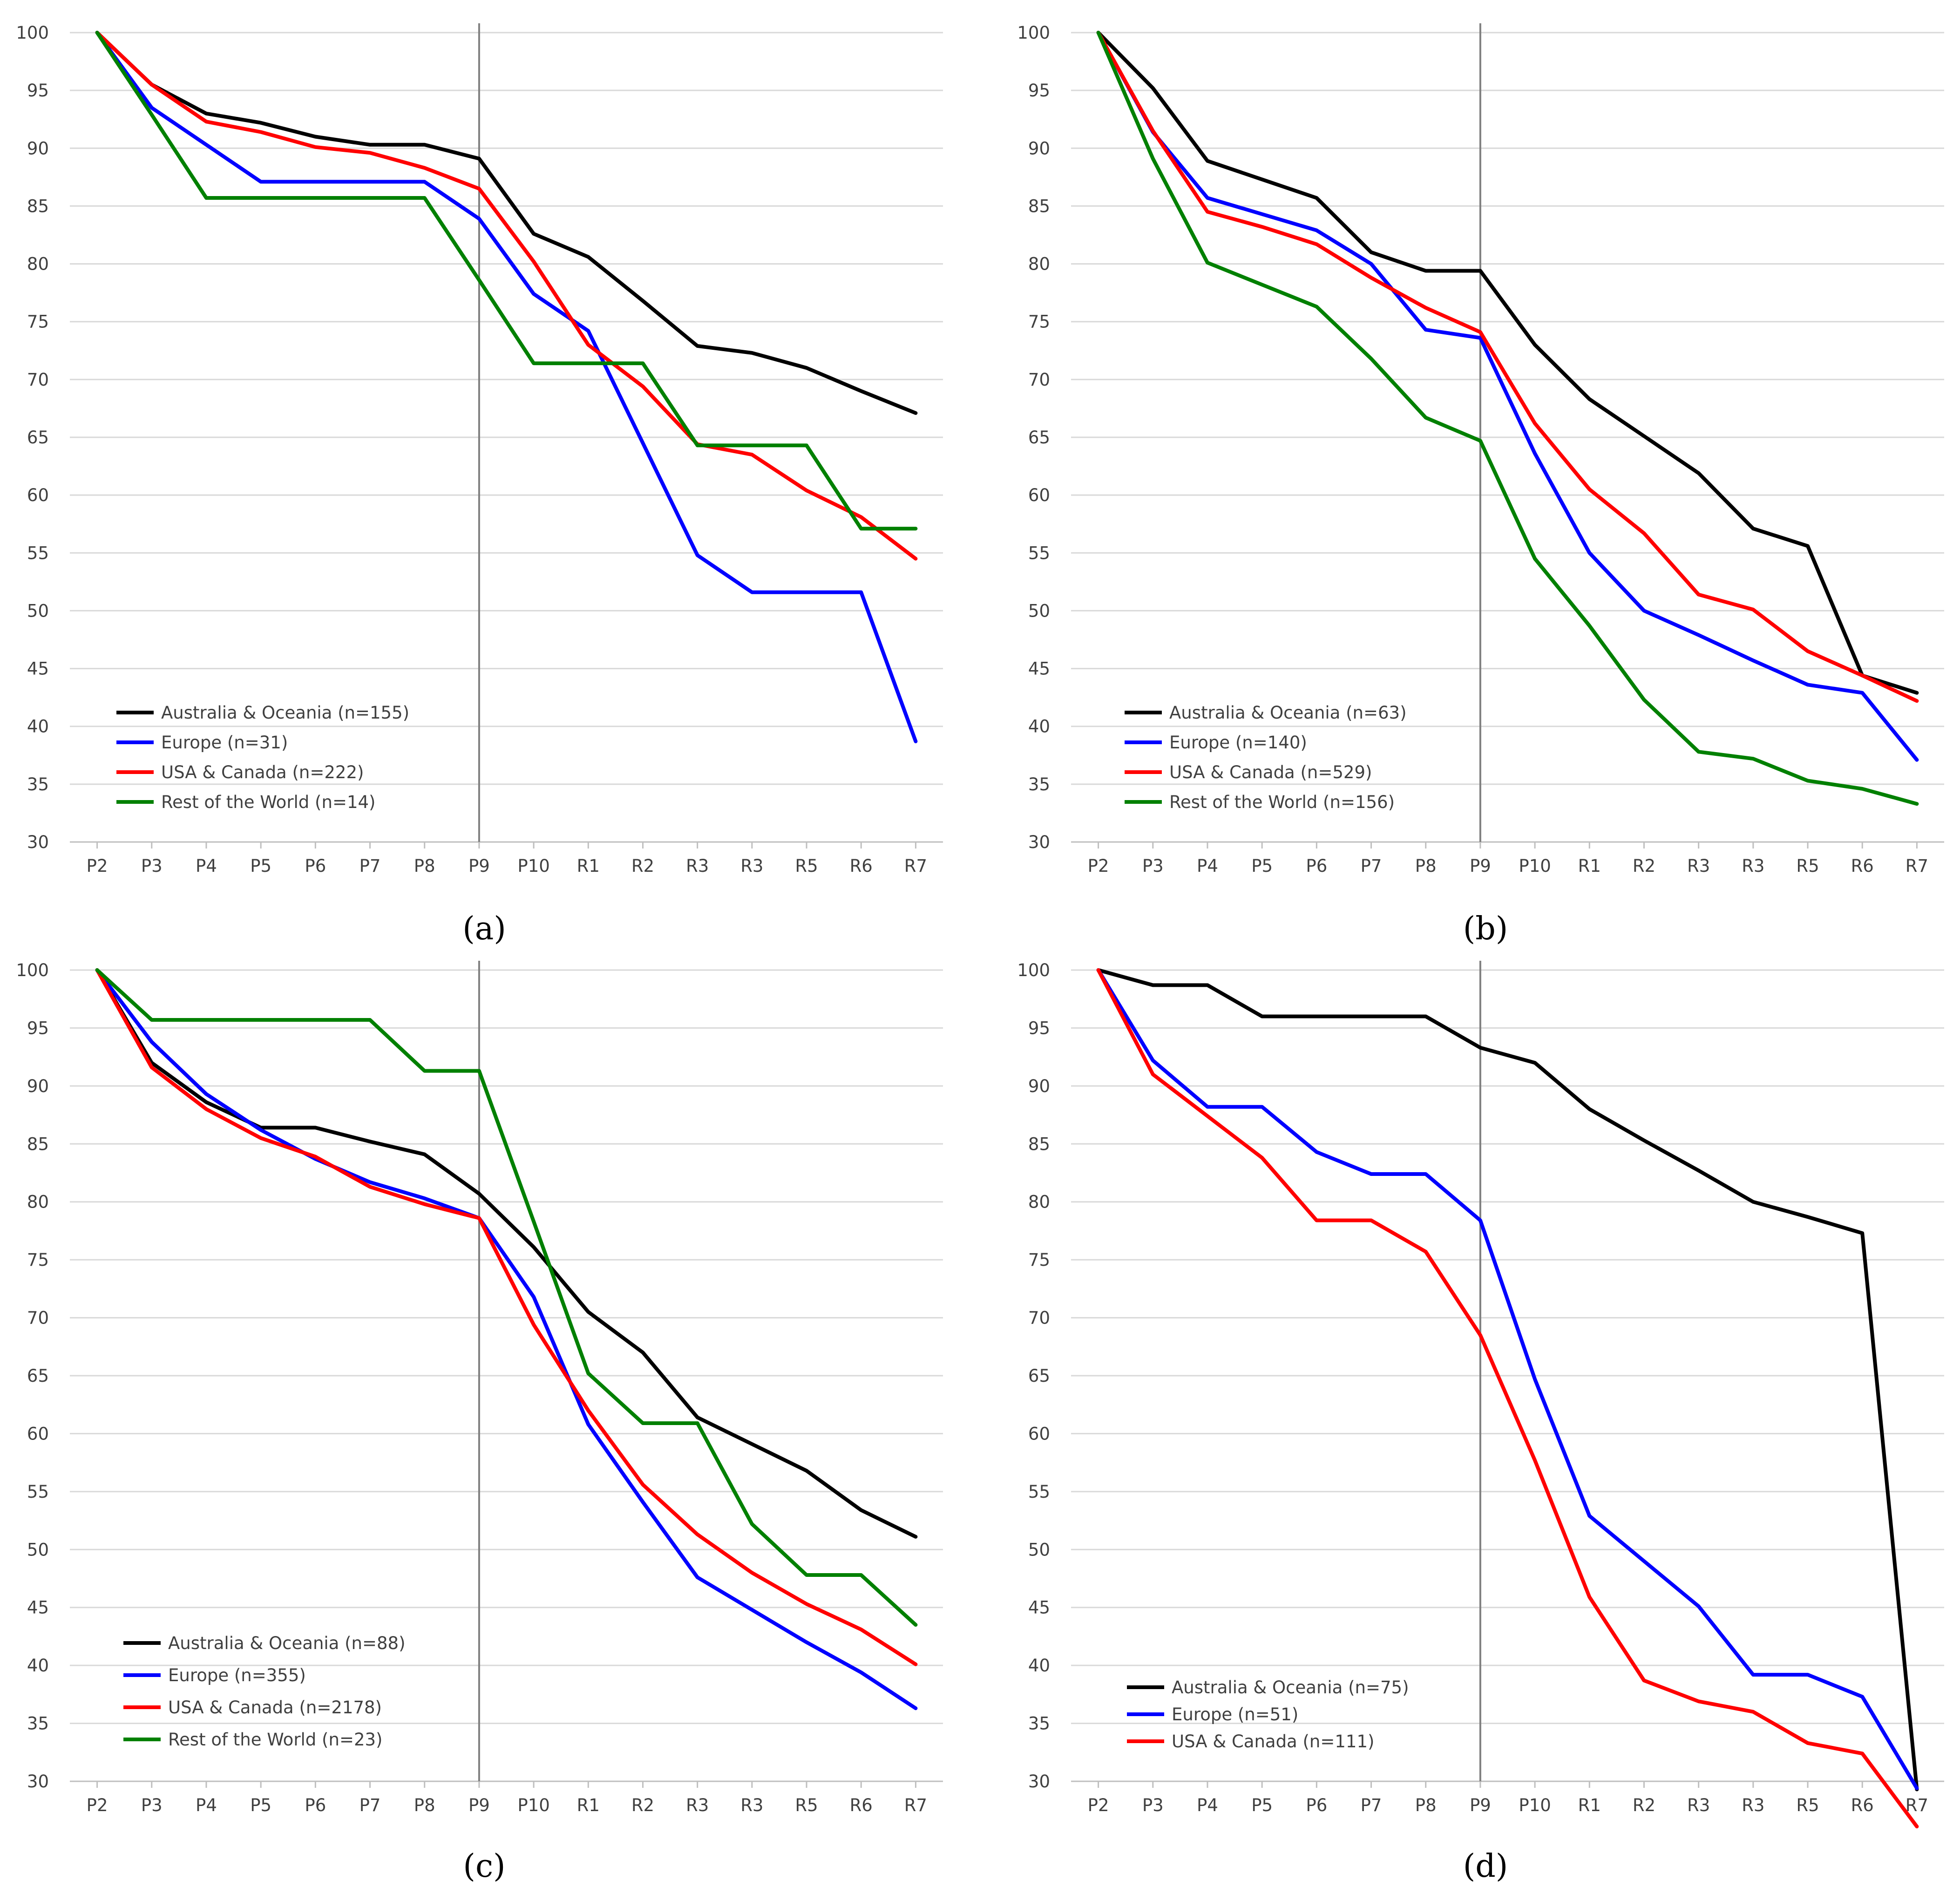 The image size is (1960, 1901). What do you see at coordinates (275, 1707) in the screenshot?
I see `legend-entry: USA & Canada (n=2178)` at bounding box center [275, 1707].